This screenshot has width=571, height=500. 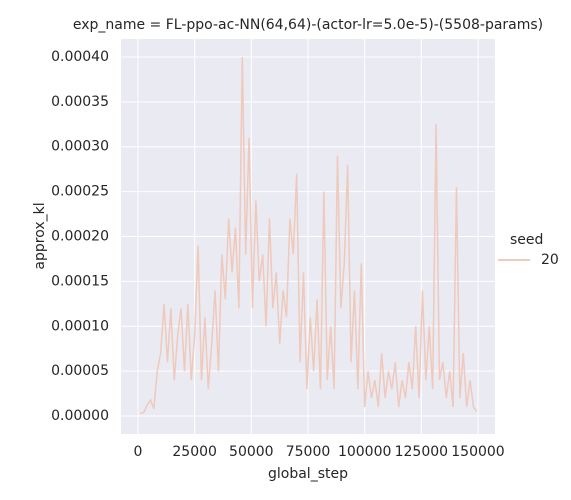 What do you see at coordinates (80, 281) in the screenshot?
I see `y-tick-label: 0.00015` at bounding box center [80, 281].